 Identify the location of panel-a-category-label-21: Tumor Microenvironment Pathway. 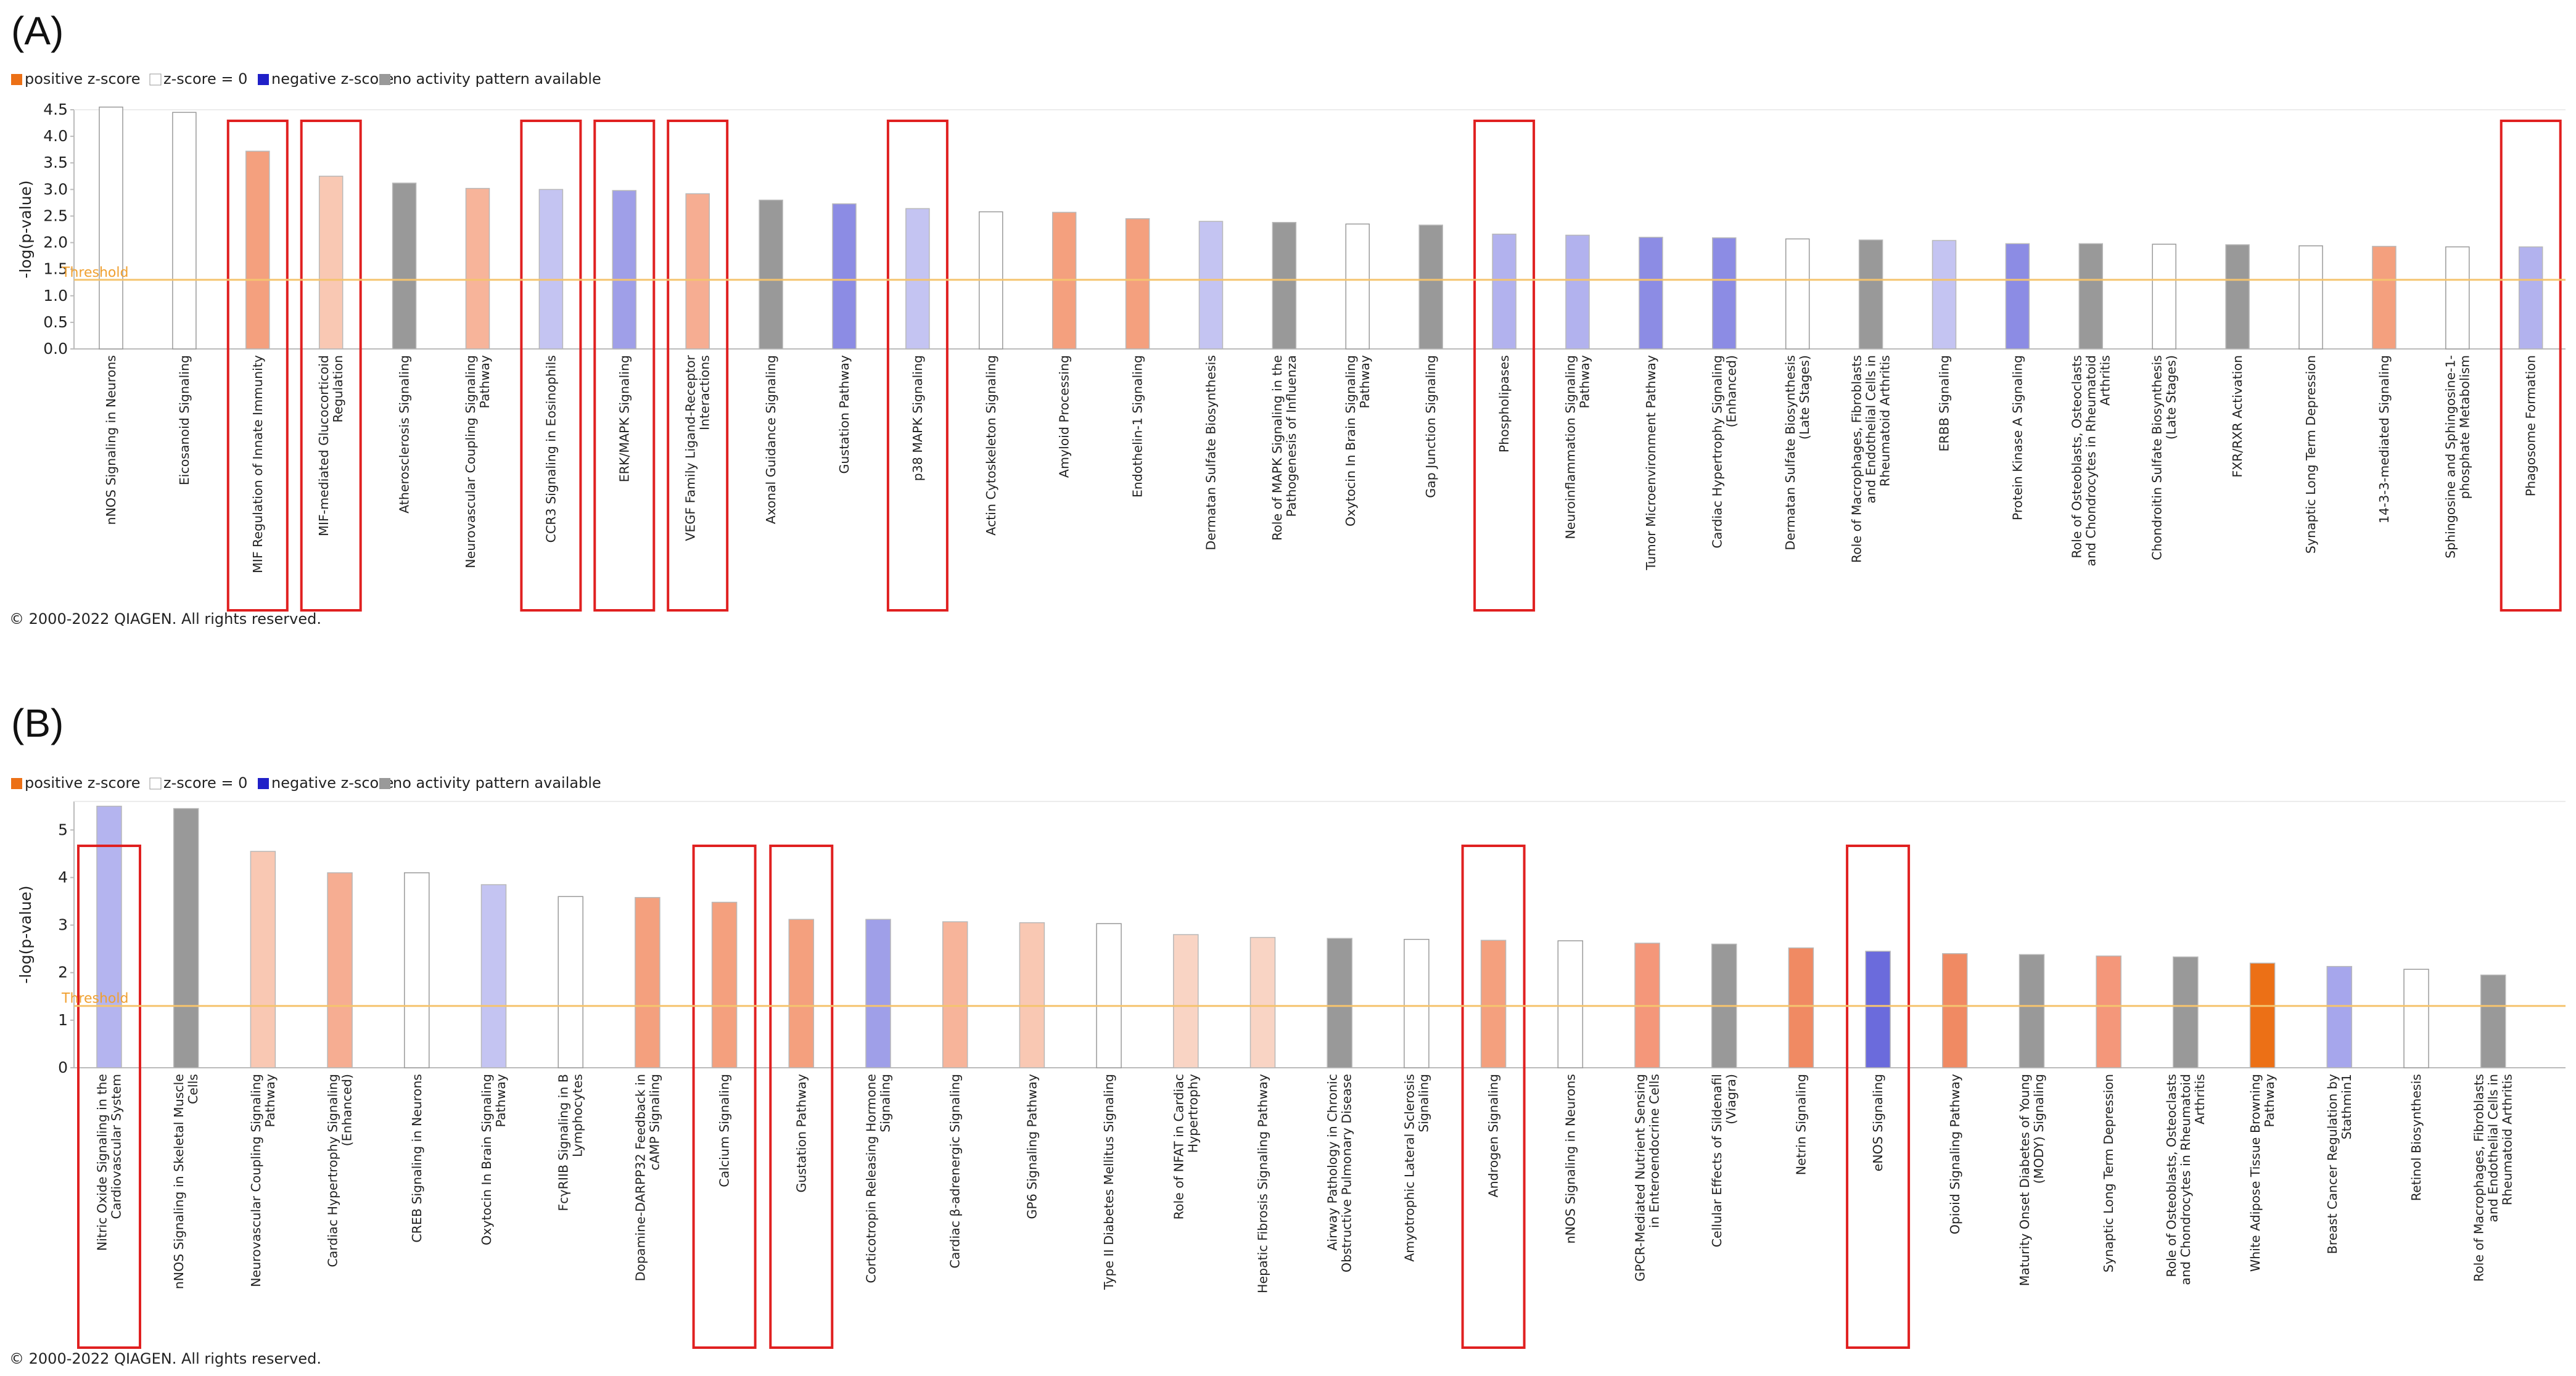
(1651, 463).